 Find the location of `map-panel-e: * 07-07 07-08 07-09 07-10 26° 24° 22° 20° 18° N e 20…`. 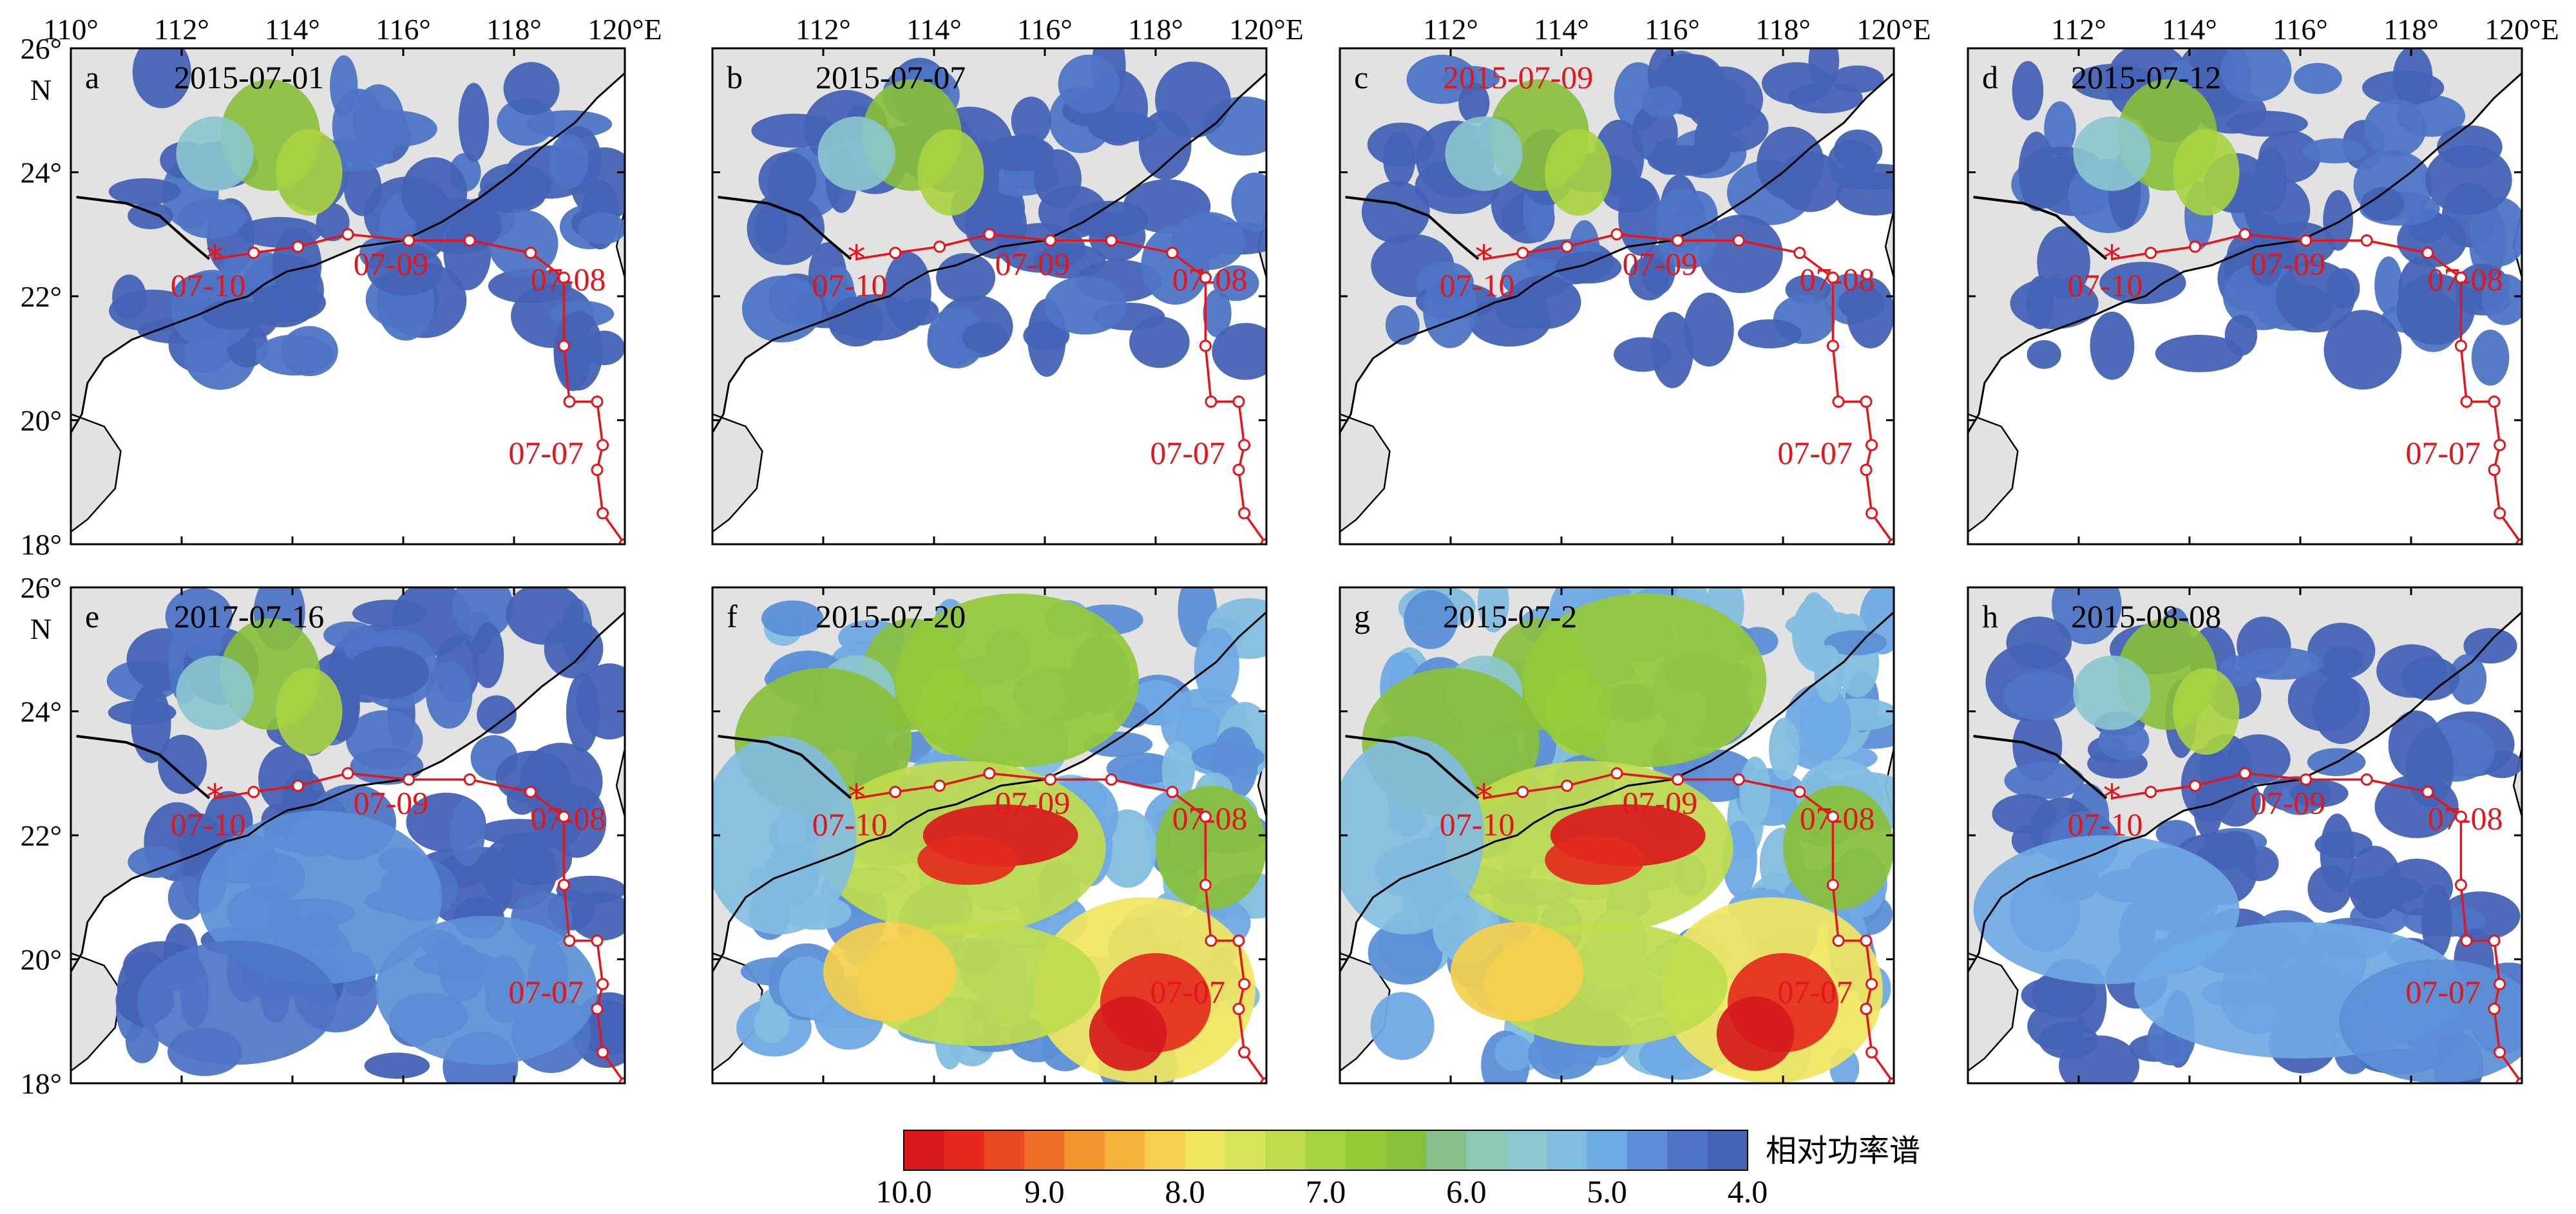

map-panel-e: * 07-07 07-08 07-09 07-10 26° 24° 22° 20° 18° N e 20… is located at coordinates (323, 835).